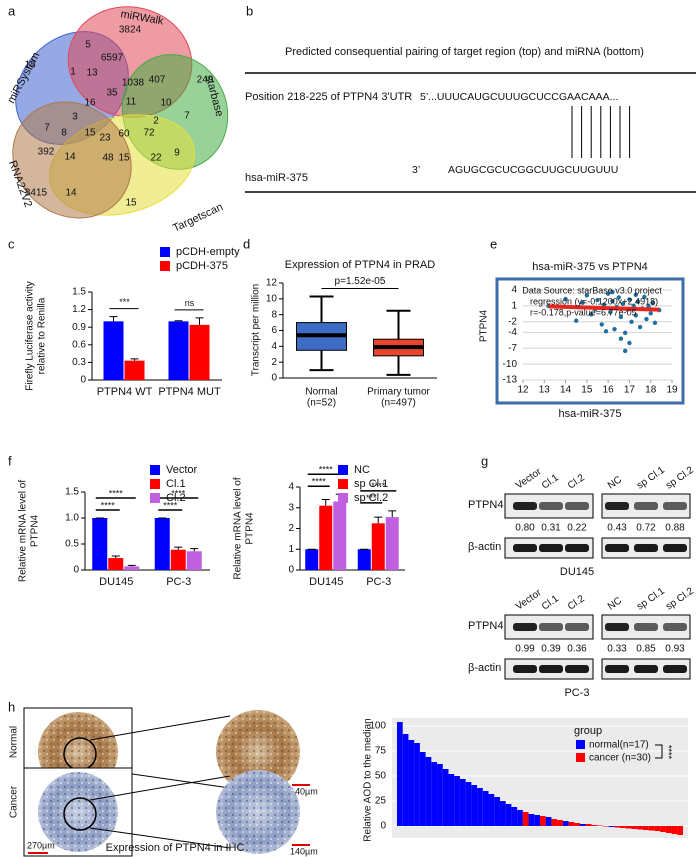 Image resolution: width=696 pixels, height=857 pixels. I want to click on venn-count: 72, so click(149, 133).